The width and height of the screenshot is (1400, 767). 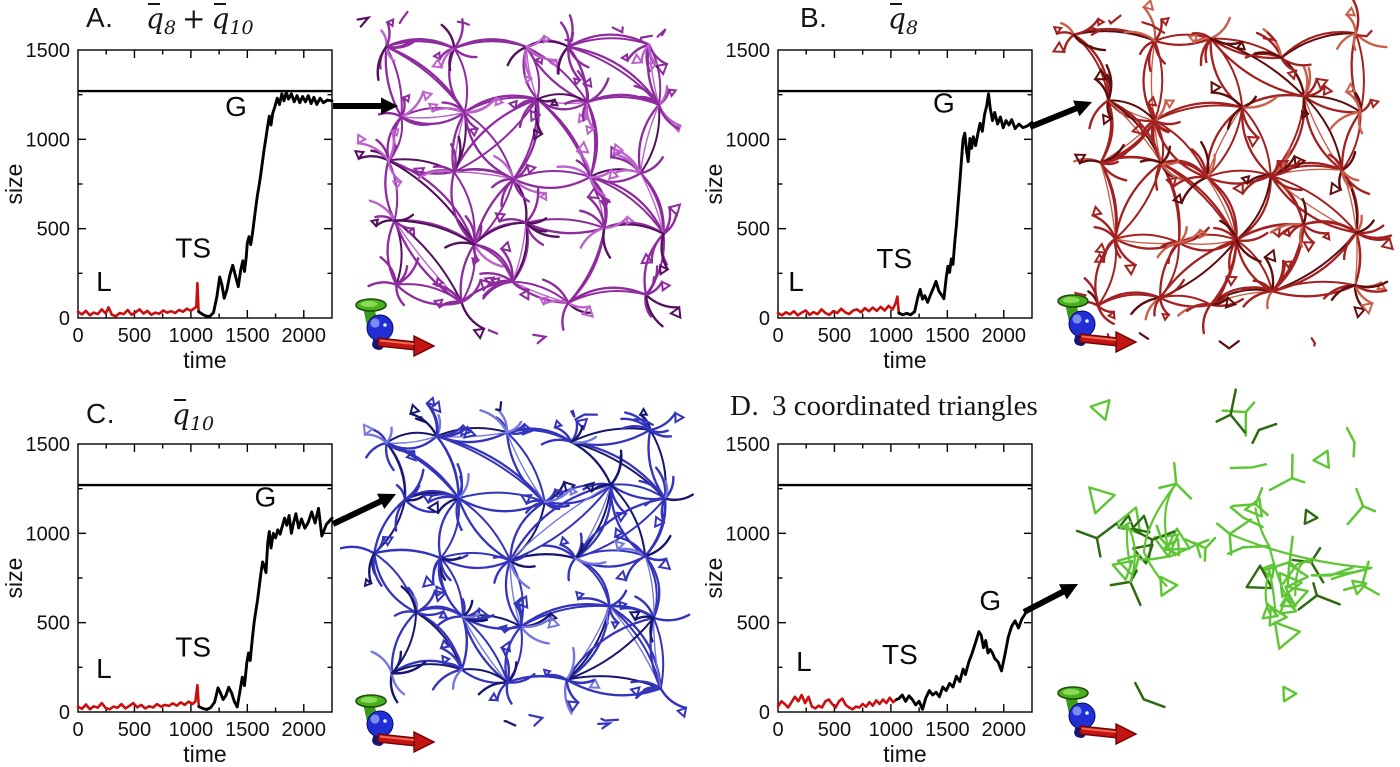 I want to click on panel-c-label: C., so click(x=100, y=413).